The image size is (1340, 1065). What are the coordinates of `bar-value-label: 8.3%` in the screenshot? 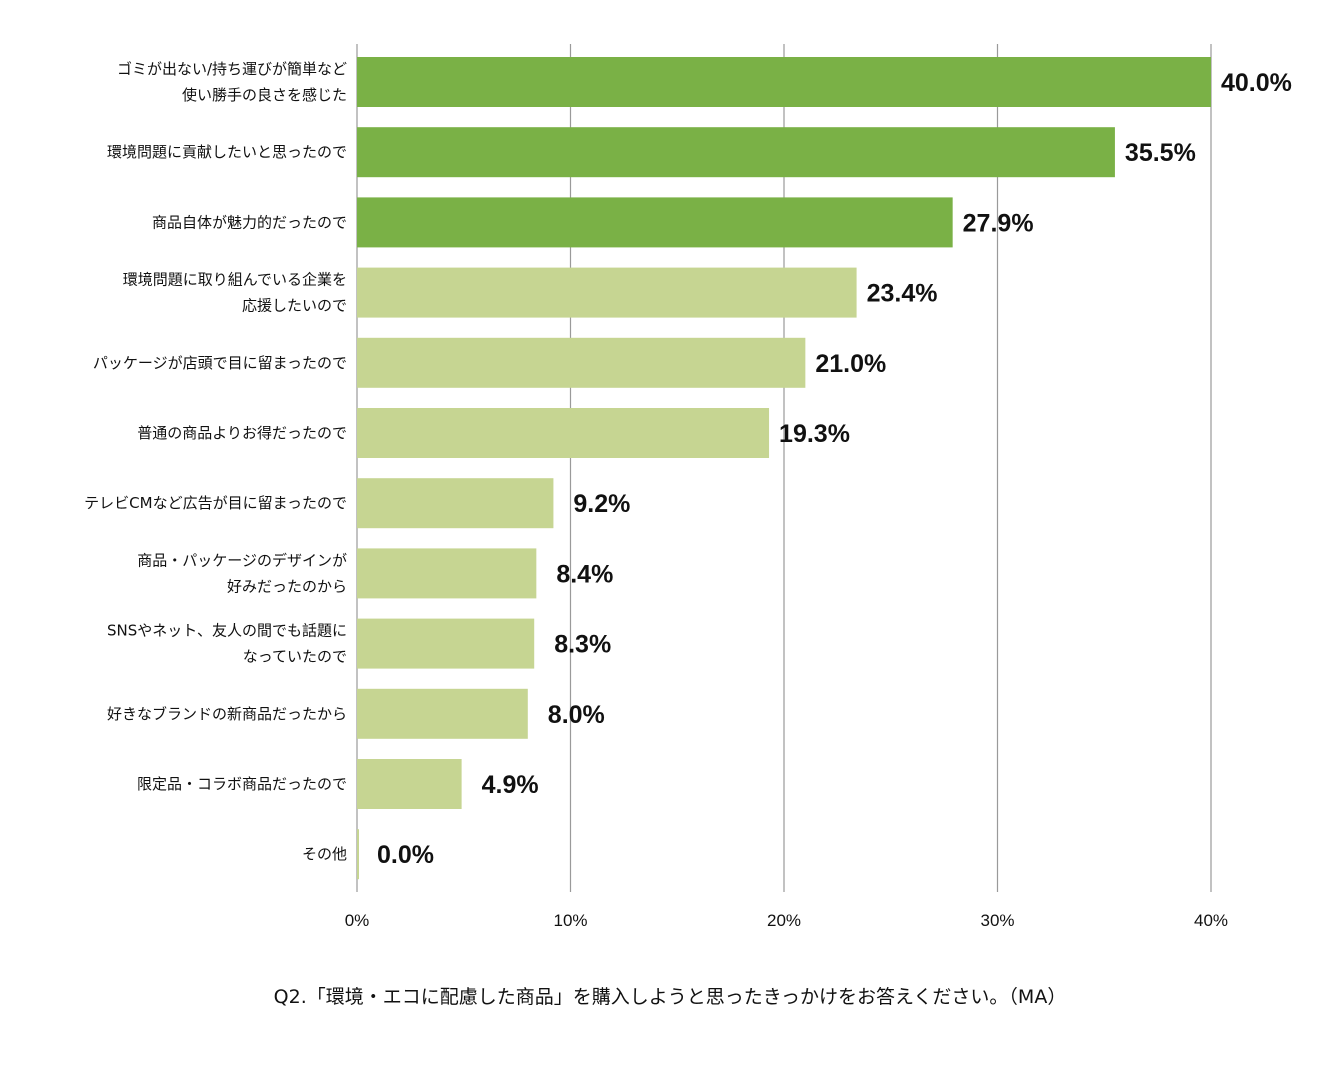 It's located at (582, 645).